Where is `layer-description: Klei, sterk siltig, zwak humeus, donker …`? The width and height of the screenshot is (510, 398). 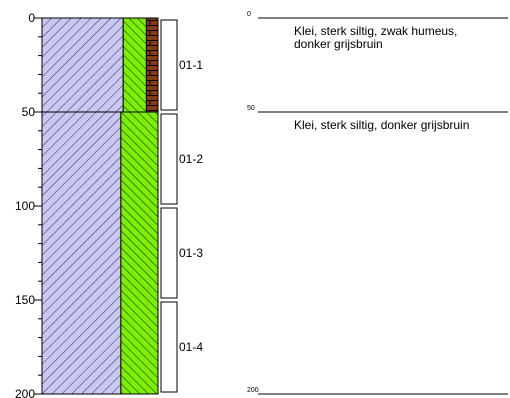 layer-description: Klei, sterk siltig, zwak humeus, donker … is located at coordinates (376, 37).